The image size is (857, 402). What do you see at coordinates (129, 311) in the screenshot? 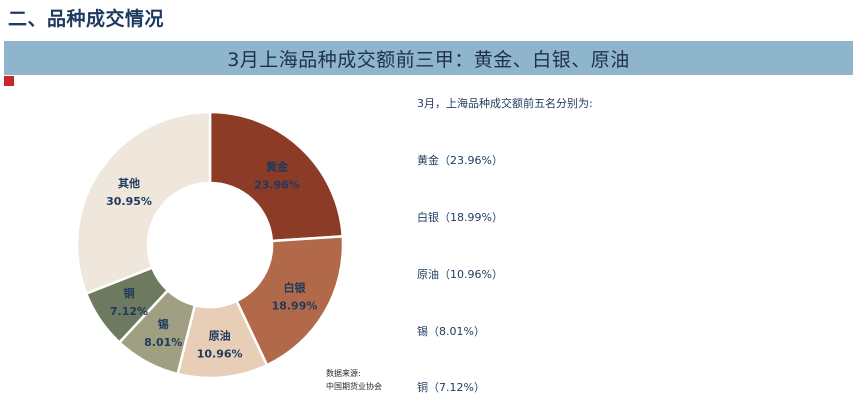
I see `slice-value-label: 7.12%` at bounding box center [129, 311].